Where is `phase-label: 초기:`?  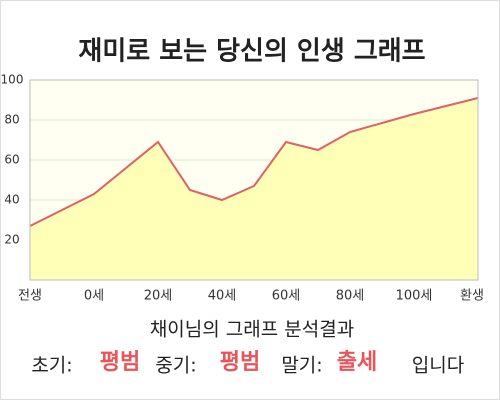 phase-label: 초기: is located at coordinates (51, 366).